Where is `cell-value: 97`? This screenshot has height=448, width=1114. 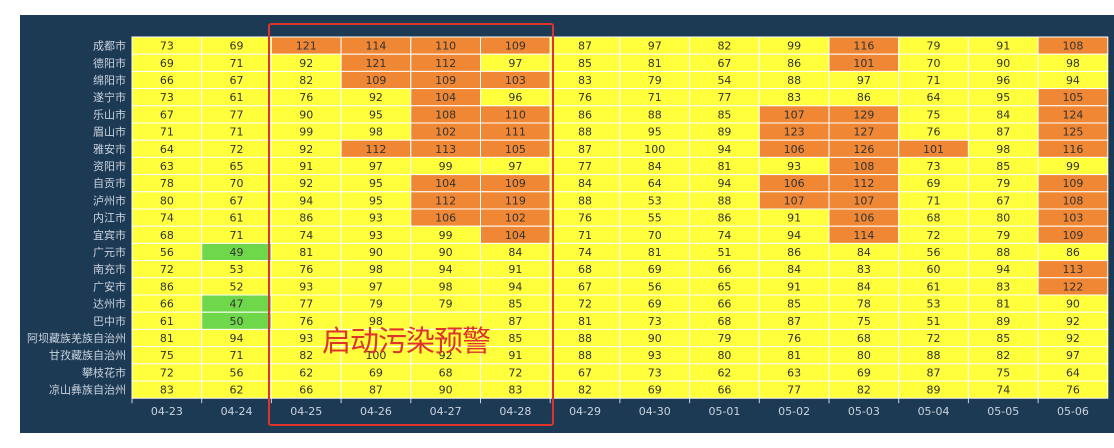
cell-value: 97 is located at coordinates (376, 166).